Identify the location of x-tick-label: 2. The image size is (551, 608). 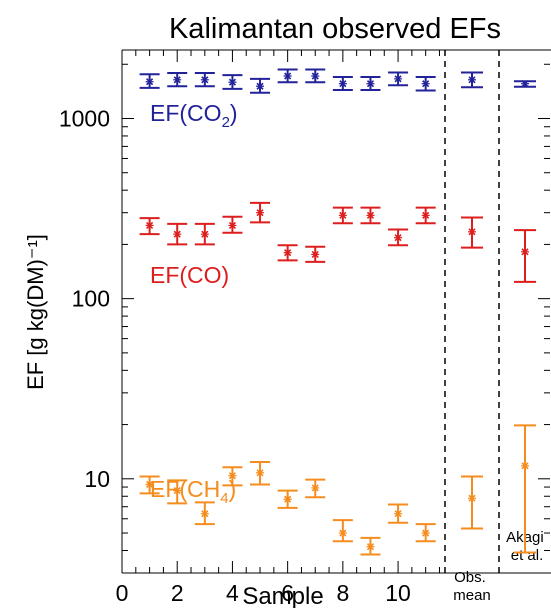
(177, 593).